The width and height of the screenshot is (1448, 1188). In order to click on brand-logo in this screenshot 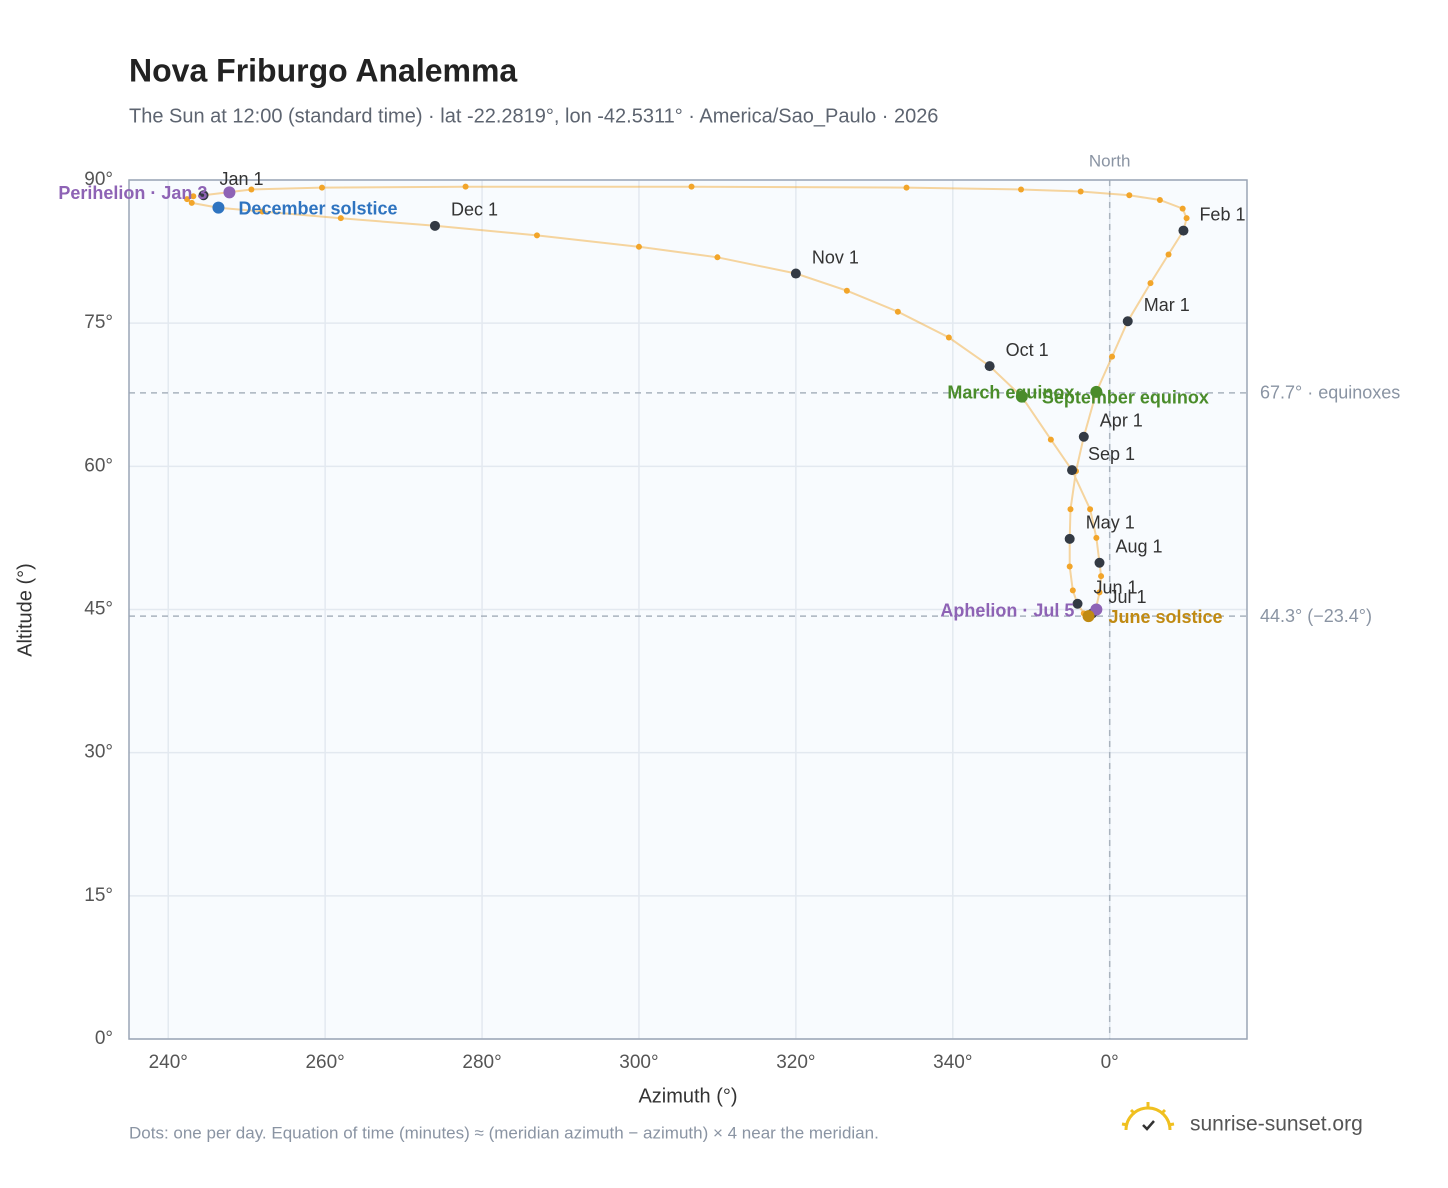, I will do `click(1148, 1116)`.